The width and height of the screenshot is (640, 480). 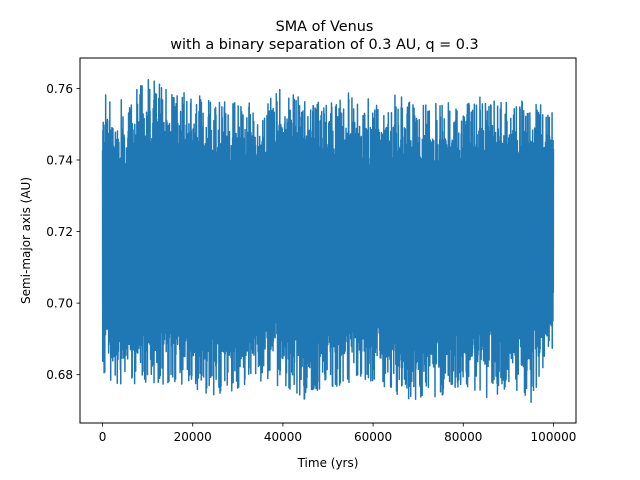 I want to click on y-tick-label: 0.74, so click(x=59, y=160).